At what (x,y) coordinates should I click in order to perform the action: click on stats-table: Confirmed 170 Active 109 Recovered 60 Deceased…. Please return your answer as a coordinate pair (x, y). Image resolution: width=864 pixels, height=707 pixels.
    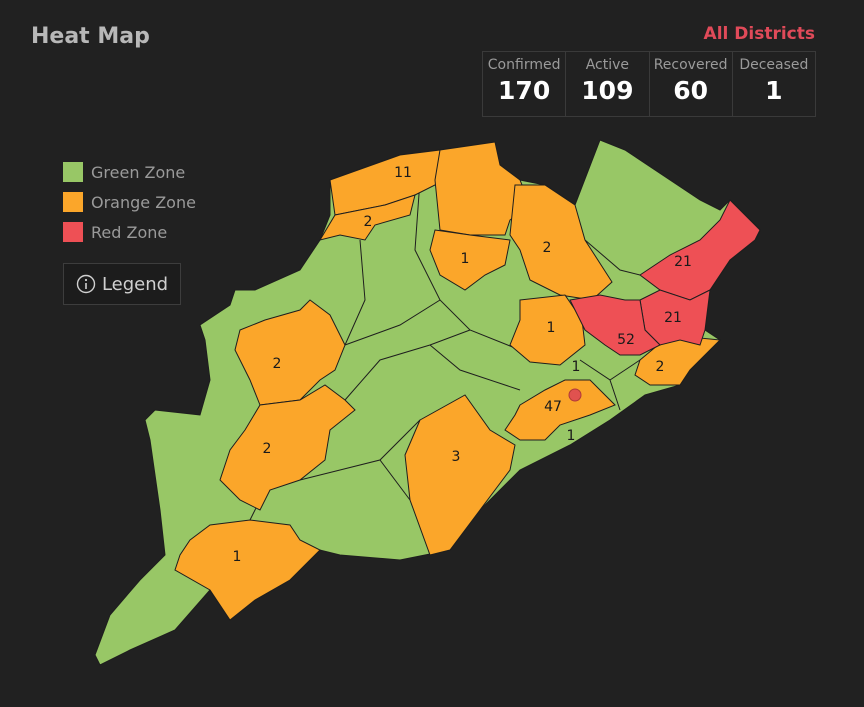
    Looking at the image, I should click on (649, 84).